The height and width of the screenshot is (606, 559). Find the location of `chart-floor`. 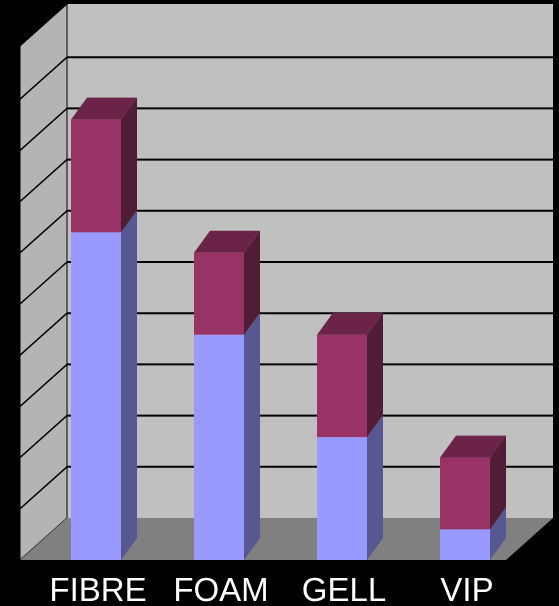

chart-floor is located at coordinates (286, 539).